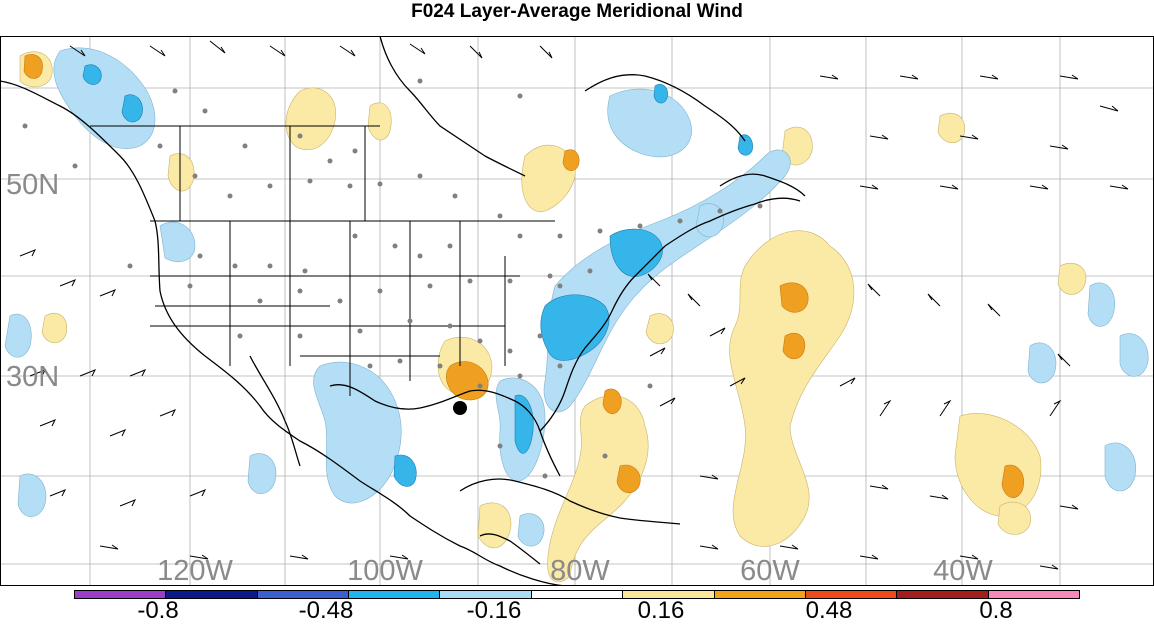 This screenshot has width=1154, height=624. I want to click on colorbar-label: 0.16, so click(661, 610).